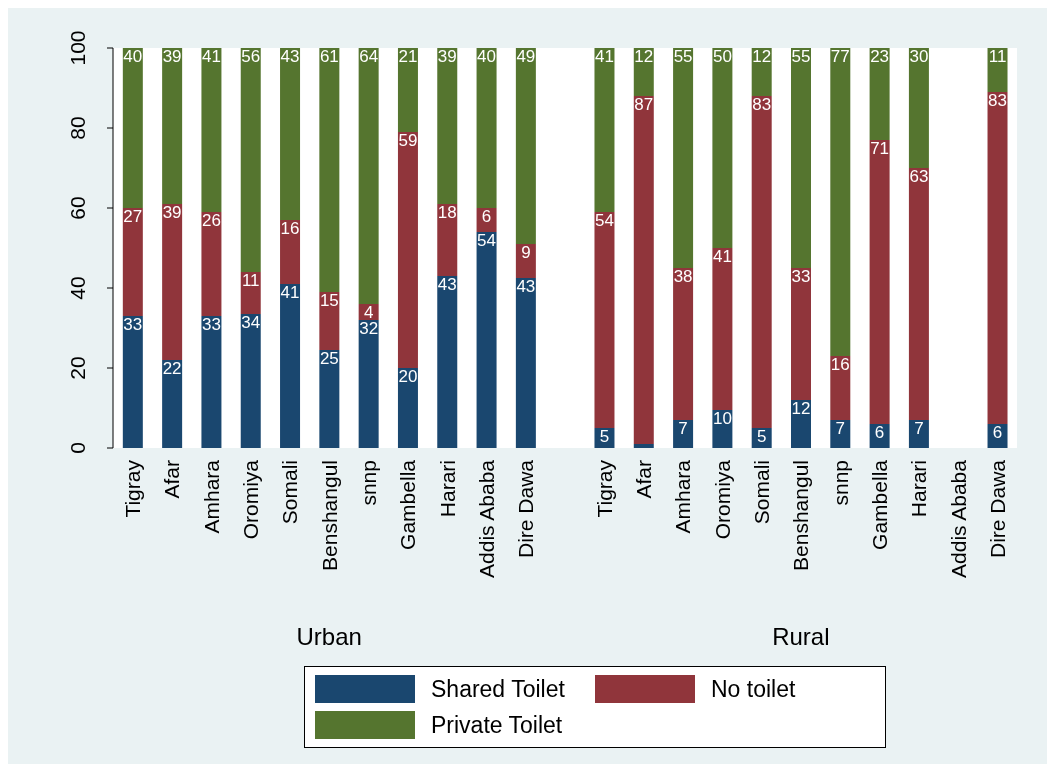 Image resolution: width=1055 pixels, height=772 pixels. What do you see at coordinates (486, 518) in the screenshot?
I see `x-tick-label: Addis Ababa` at bounding box center [486, 518].